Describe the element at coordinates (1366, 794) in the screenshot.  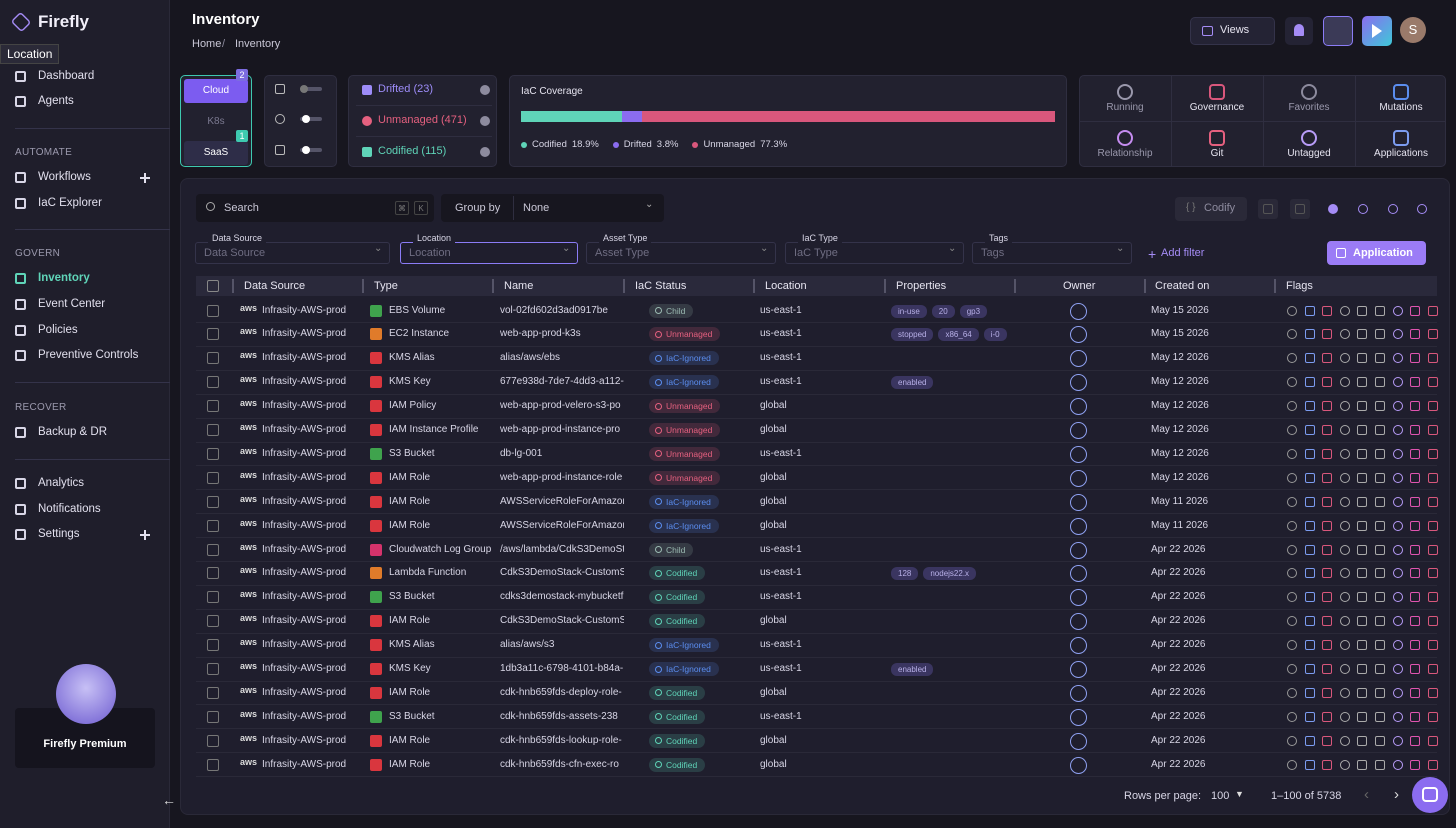
I see `prev-page: ‹` at that location.